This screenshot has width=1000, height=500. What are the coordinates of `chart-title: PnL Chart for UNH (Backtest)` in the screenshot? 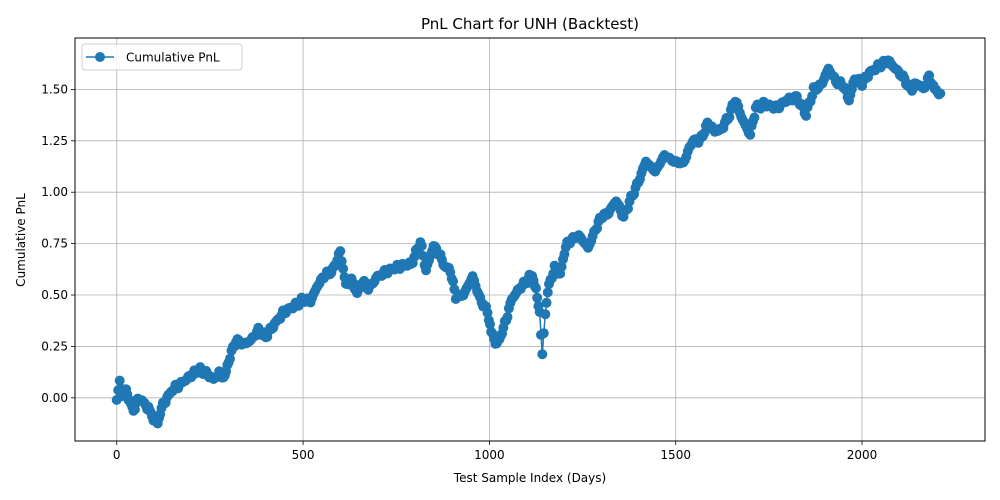 It's located at (530, 24).